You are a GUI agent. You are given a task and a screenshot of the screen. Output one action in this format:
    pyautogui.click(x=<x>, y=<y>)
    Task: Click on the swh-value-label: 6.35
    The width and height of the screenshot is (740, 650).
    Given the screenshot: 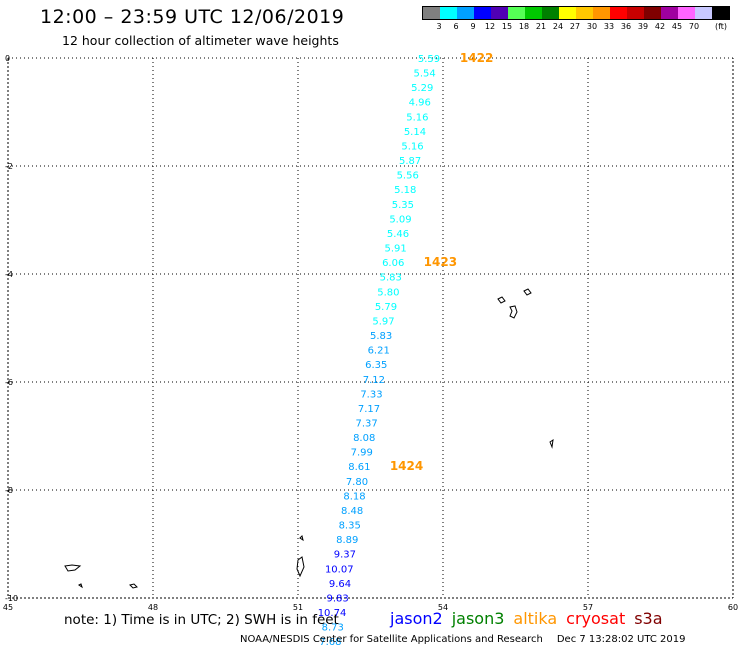 What is the action you would take?
    pyautogui.click(x=376, y=365)
    